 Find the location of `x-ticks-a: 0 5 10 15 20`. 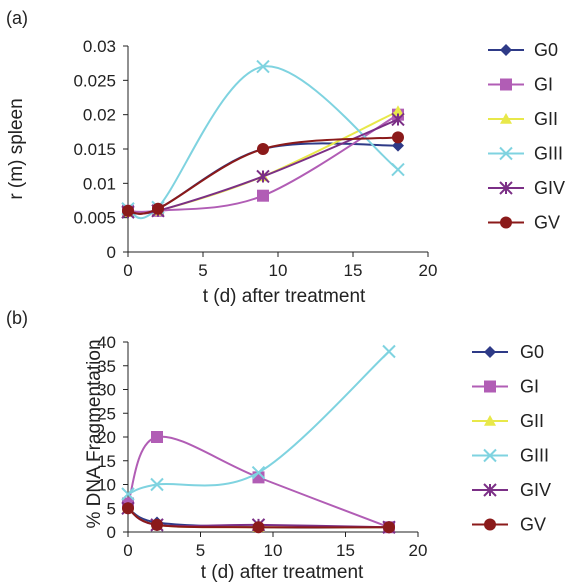

x-ticks-a: 0 5 10 15 20 is located at coordinates (280, 266).